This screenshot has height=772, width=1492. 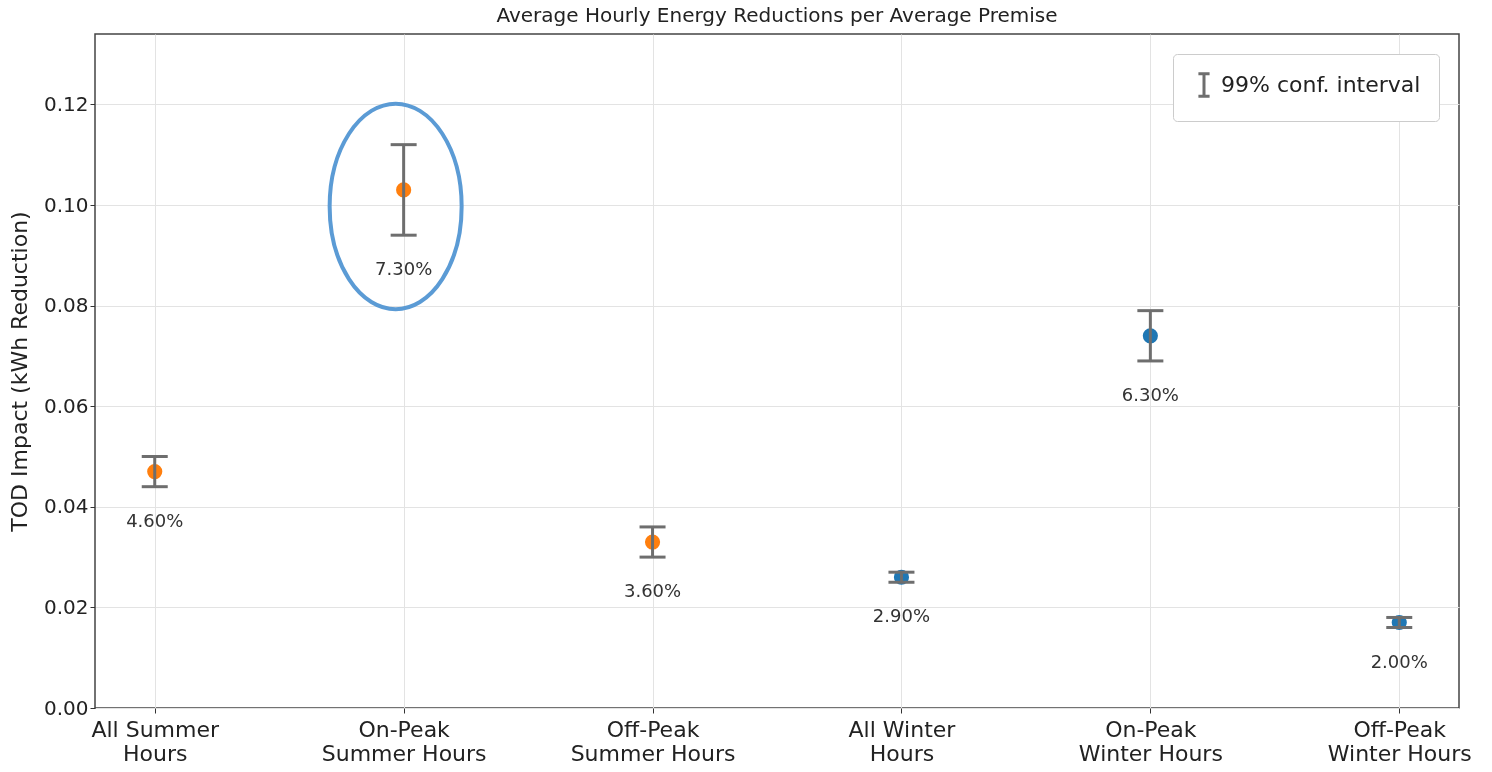 I want to click on x-tick-label: Off-Peak Winter Hours, so click(x=1399, y=741).